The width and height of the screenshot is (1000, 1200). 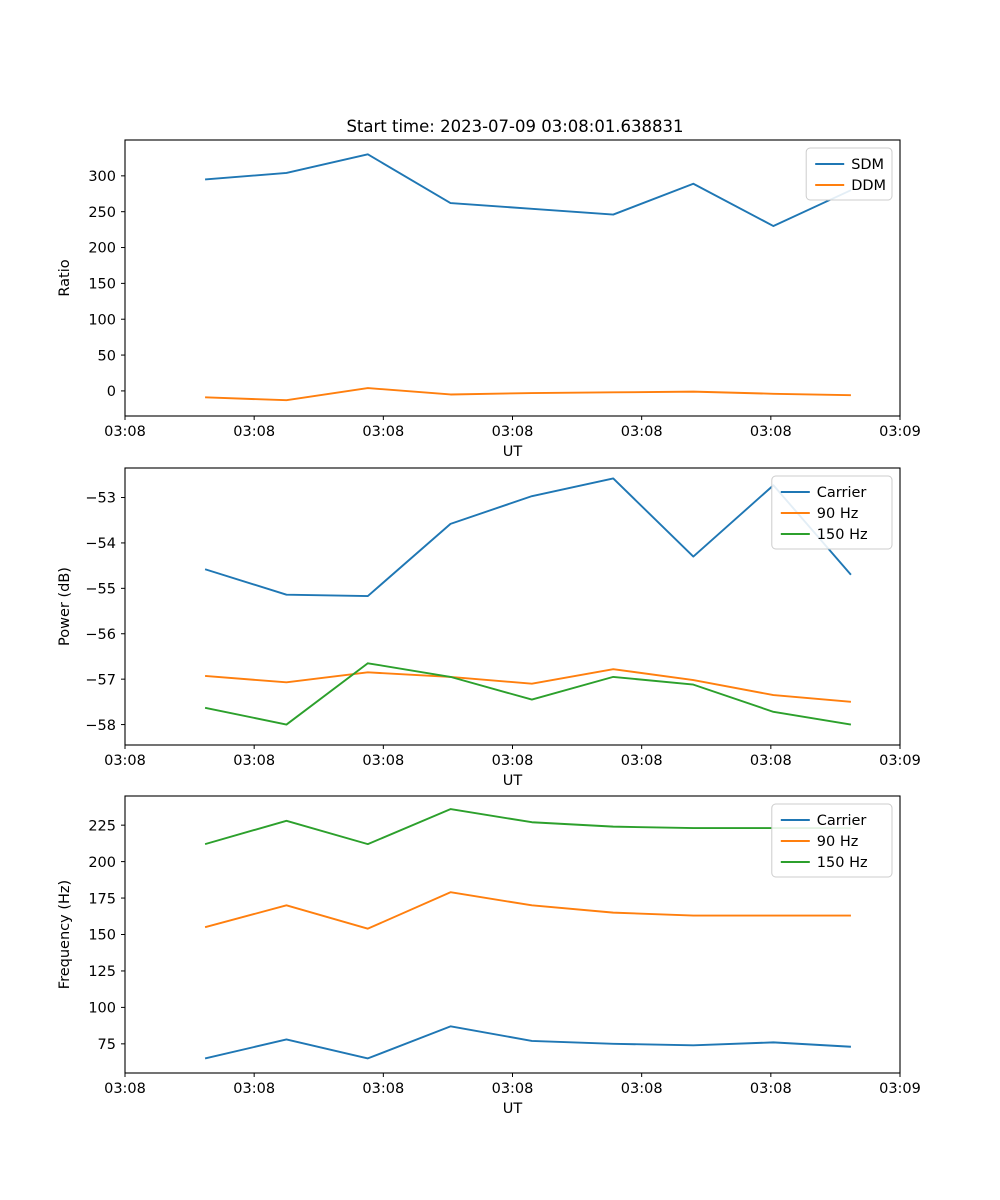 I want to click on y-tick-label: −54, so click(x=100, y=544).